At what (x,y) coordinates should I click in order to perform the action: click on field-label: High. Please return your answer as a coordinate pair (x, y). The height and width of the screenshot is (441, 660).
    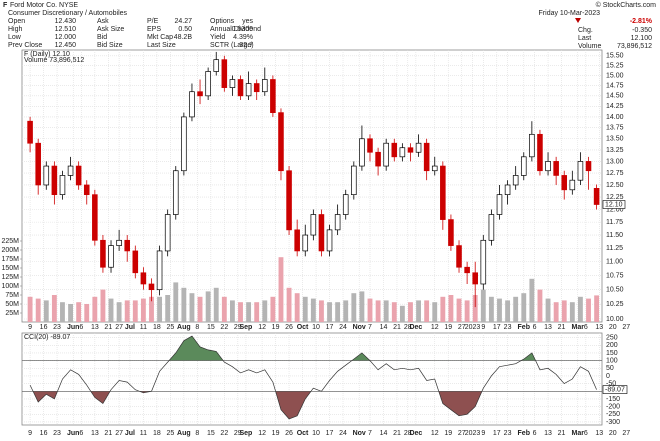
    Looking at the image, I should click on (15, 29).